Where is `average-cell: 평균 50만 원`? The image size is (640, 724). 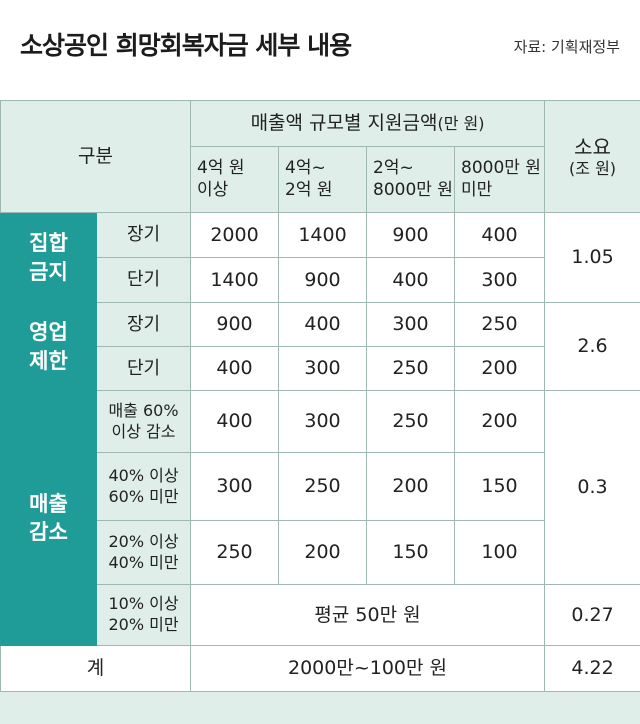
average-cell: 평균 50만 원 is located at coordinates (367, 615).